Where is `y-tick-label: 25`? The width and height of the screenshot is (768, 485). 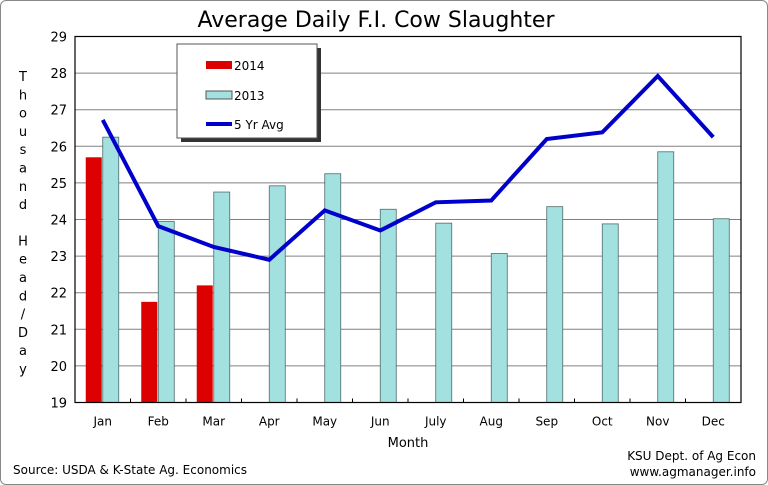
y-tick-label: 25 is located at coordinates (58, 184).